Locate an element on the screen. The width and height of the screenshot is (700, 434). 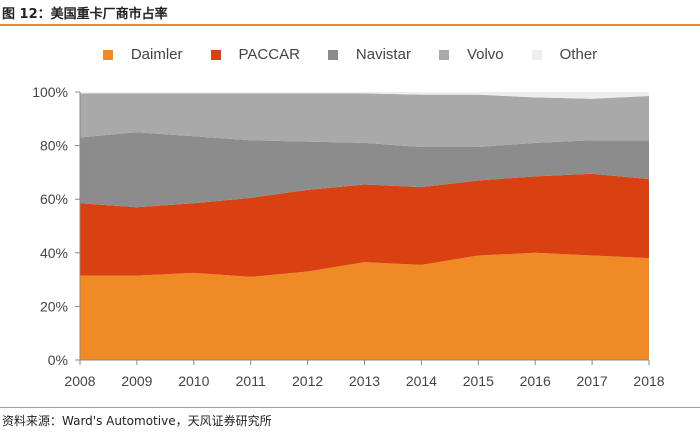
legend-item-other: Other is located at coordinates (564, 54).